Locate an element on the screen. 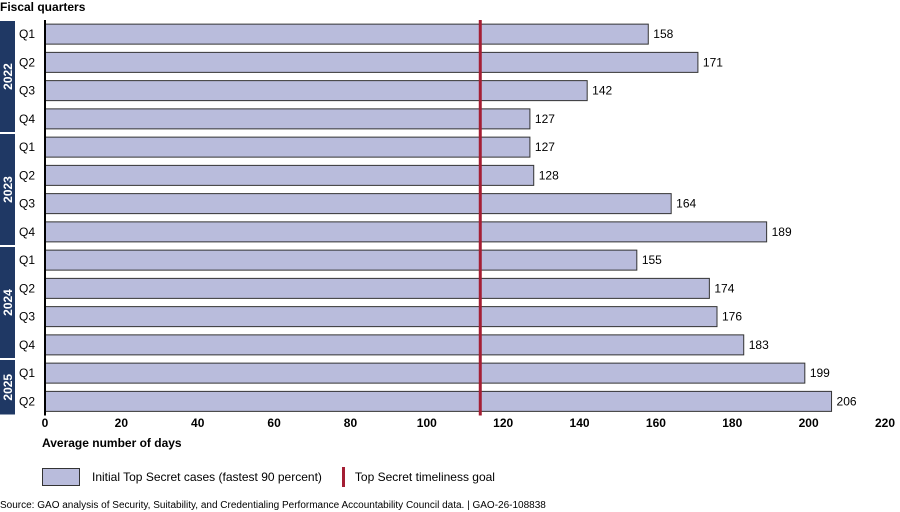 The image size is (900, 512). x-tick-label: 200 is located at coordinates (809, 423).